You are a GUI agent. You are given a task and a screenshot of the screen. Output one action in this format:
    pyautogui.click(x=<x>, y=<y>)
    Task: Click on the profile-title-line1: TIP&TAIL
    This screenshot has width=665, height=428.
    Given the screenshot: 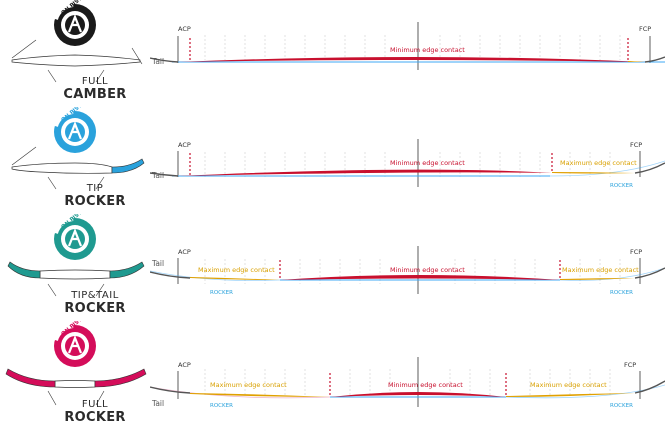 What is the action you would take?
    pyautogui.click(x=95, y=295)
    